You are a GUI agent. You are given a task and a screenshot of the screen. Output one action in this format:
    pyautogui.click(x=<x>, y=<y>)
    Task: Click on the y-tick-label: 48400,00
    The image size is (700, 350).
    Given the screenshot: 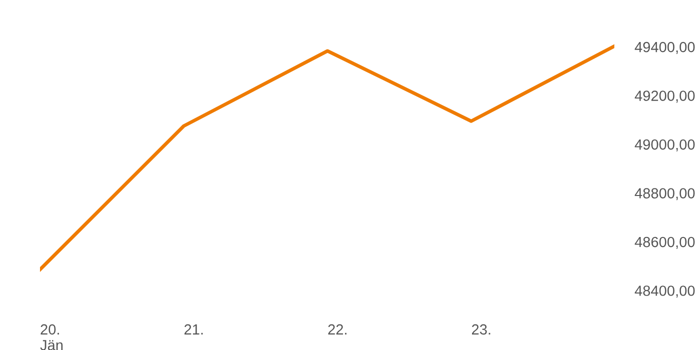 What is the action you would take?
    pyautogui.click(x=664, y=292)
    